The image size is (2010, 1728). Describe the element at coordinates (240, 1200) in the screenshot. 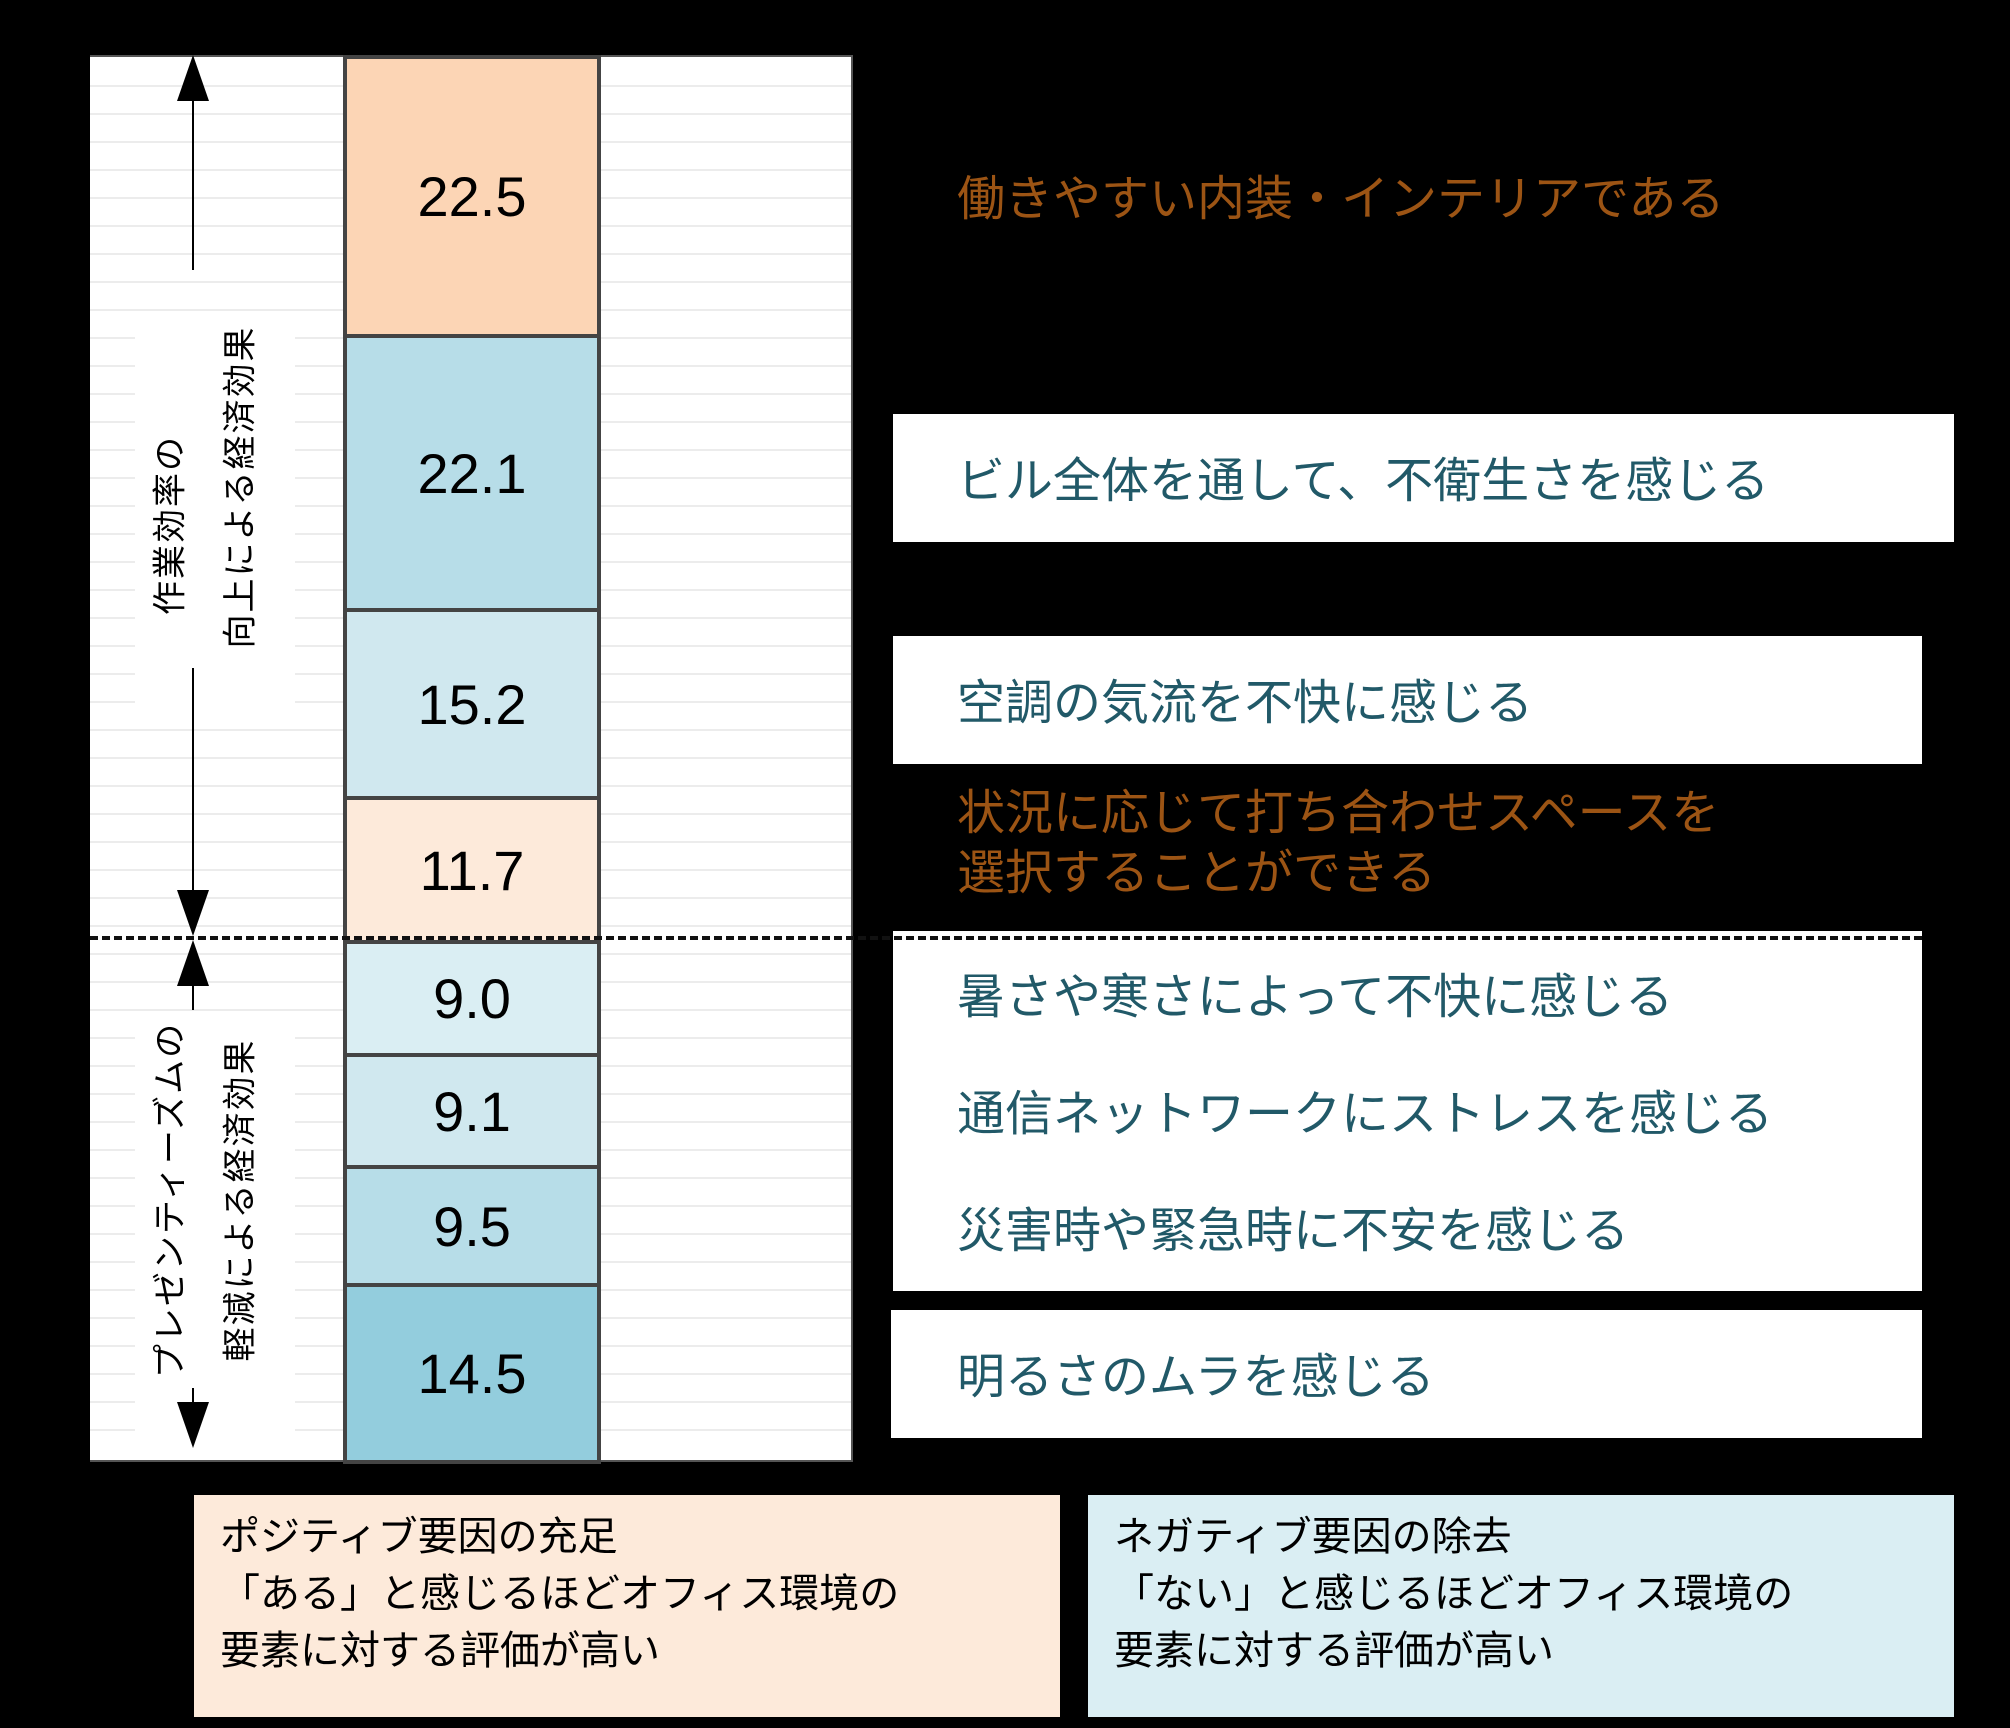

I see `axis-label-lower-line2: 軽減による経済効果` at that location.